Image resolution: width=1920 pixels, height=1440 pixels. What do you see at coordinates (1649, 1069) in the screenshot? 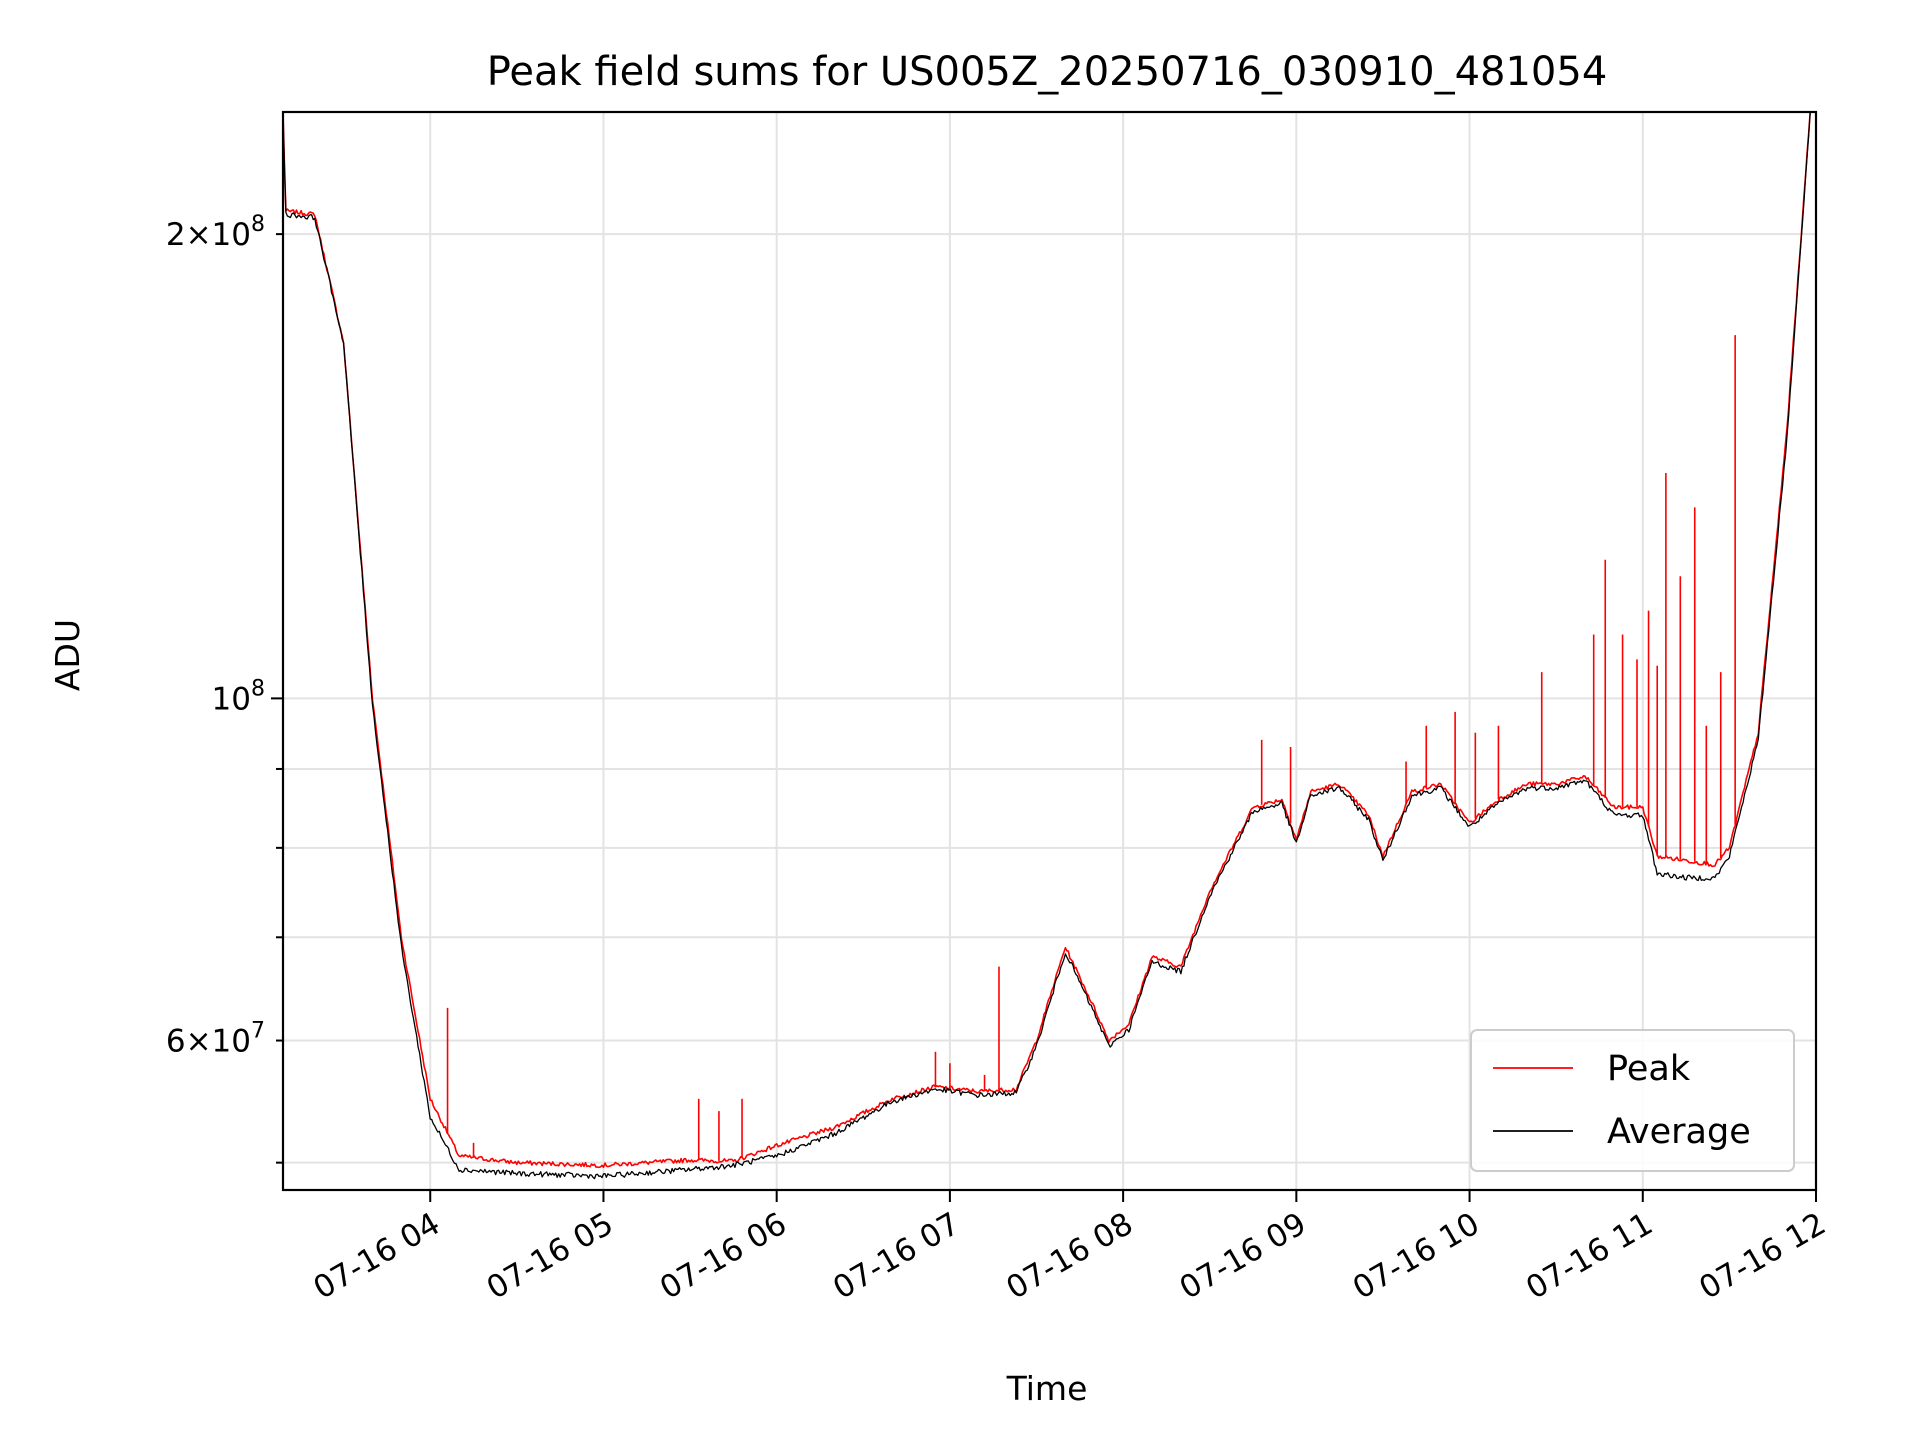
I see `legend-label-peak: Peak` at bounding box center [1649, 1069].